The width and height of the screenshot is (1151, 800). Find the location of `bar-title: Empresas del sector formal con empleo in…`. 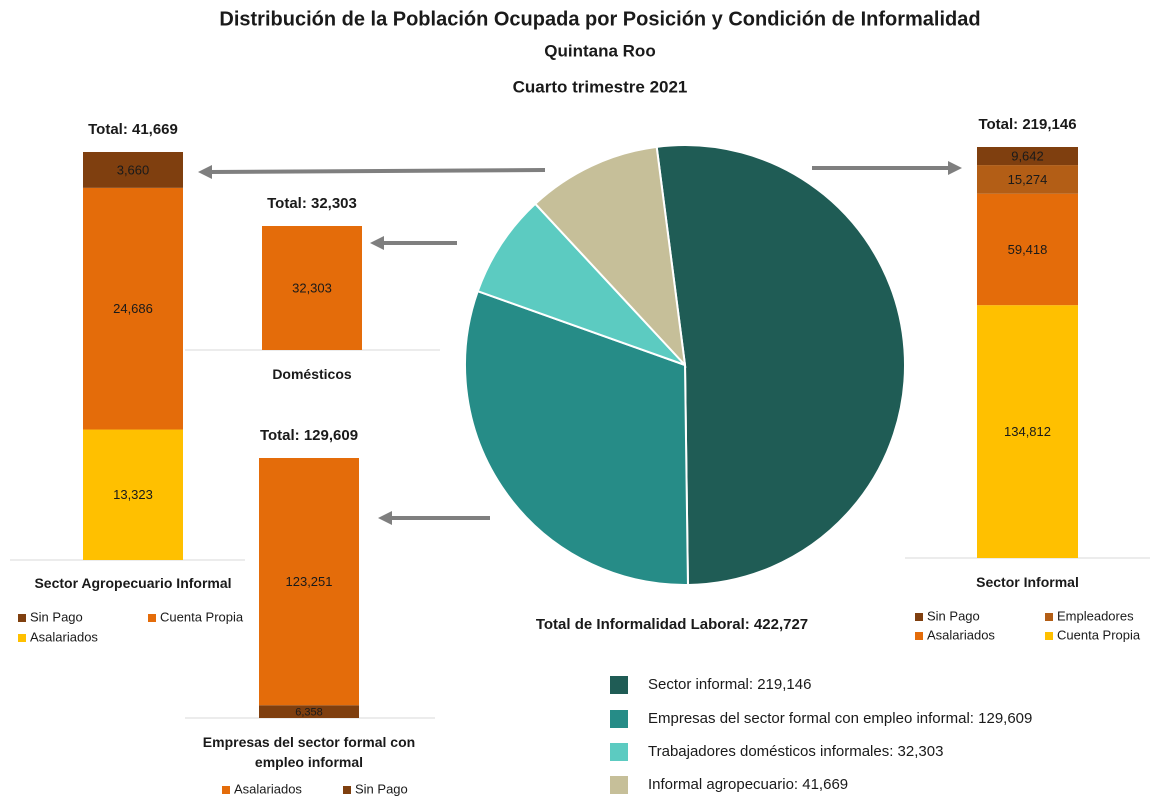

bar-title: Empresas del sector formal con empleo in… is located at coordinates (309, 752).